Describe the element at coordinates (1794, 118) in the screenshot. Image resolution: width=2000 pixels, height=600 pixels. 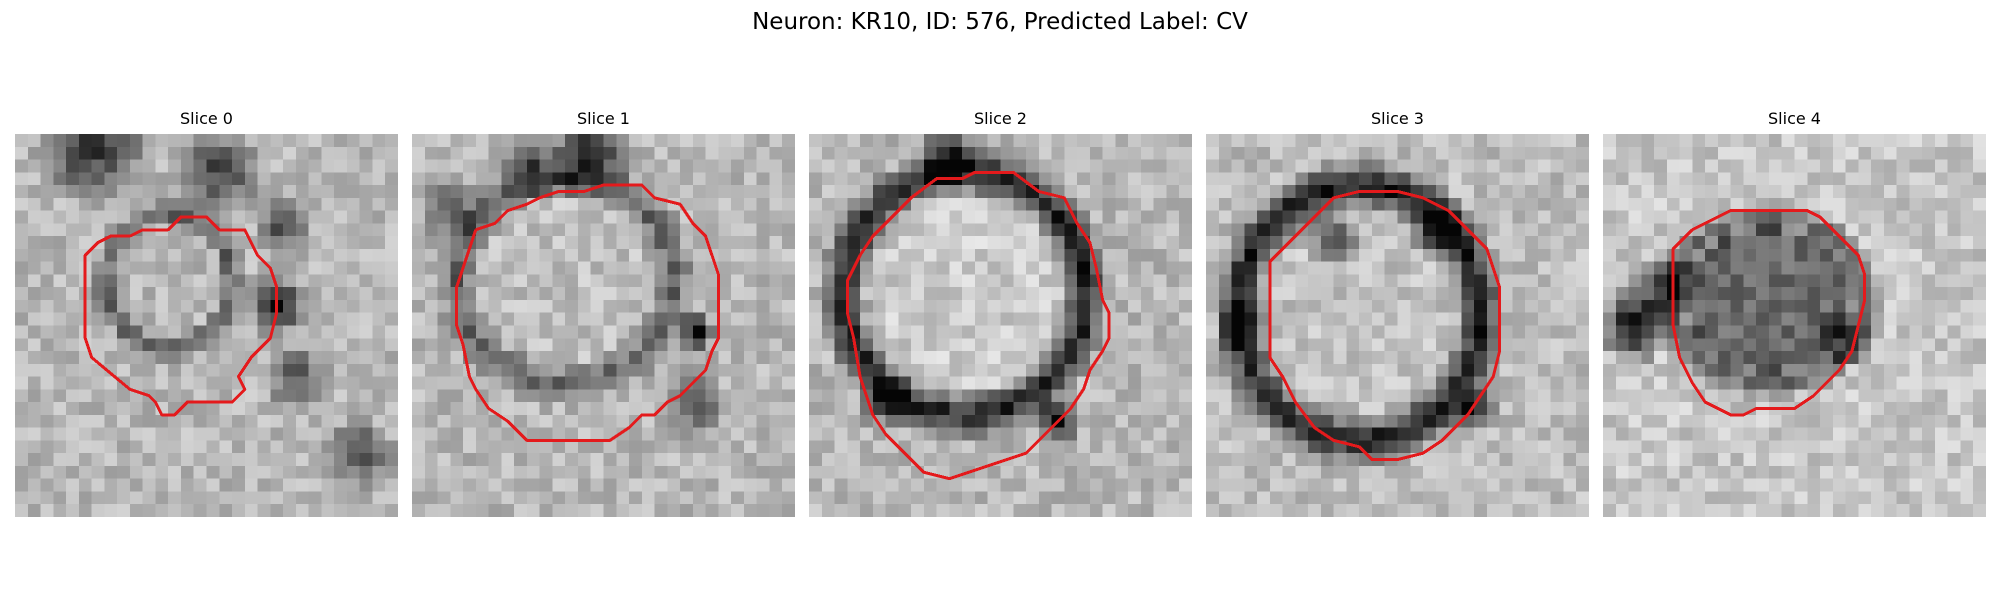
I see `slice-title-4: Slice 4` at that location.